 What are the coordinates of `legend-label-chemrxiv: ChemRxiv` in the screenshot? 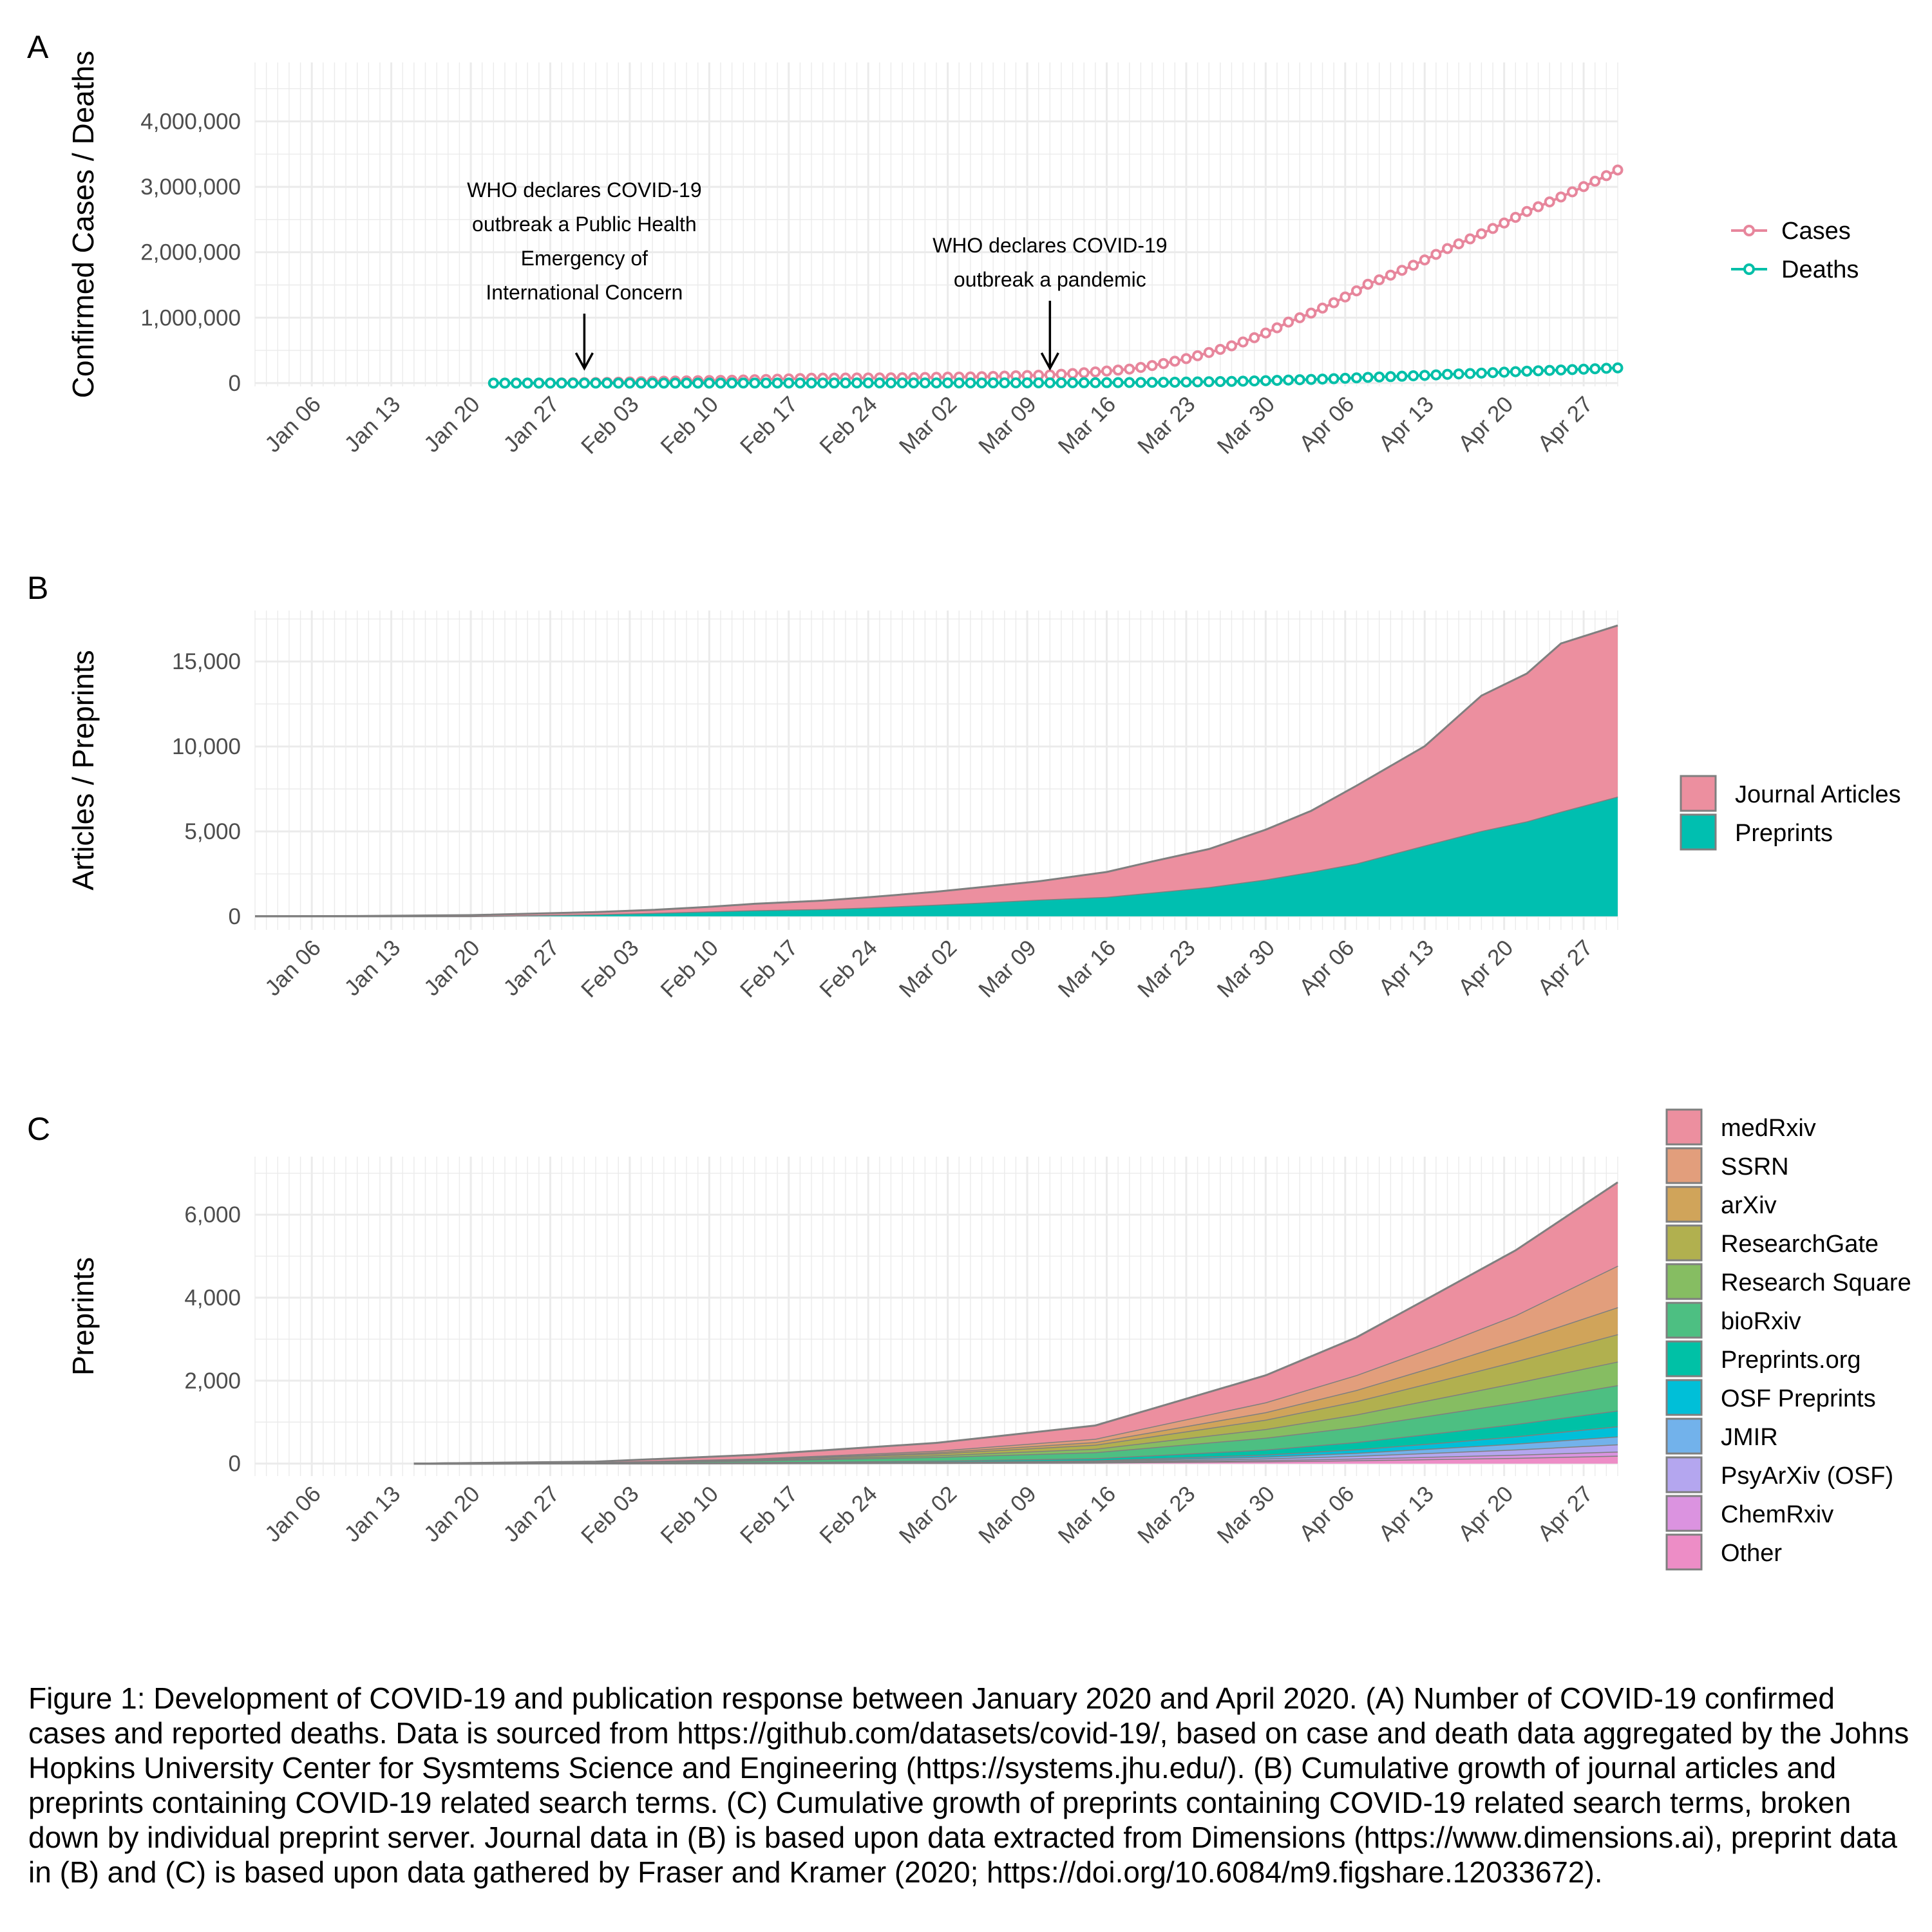 It's located at (1777, 1514).